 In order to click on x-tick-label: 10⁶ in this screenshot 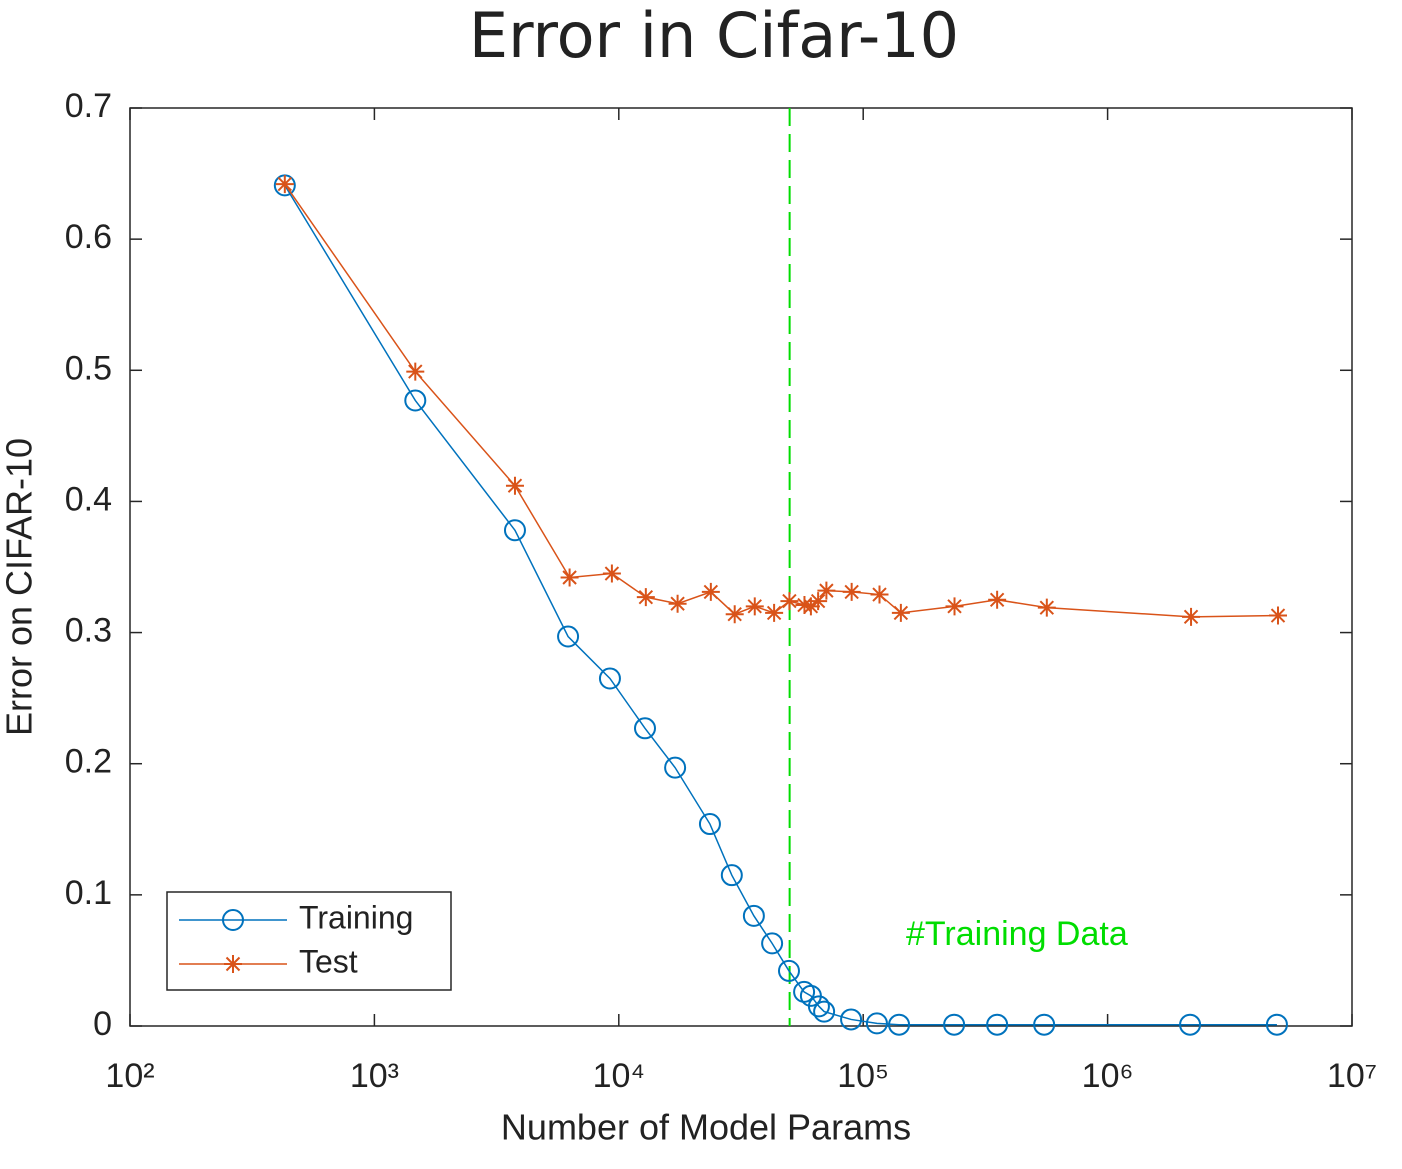, I will do `click(1108, 1076)`.